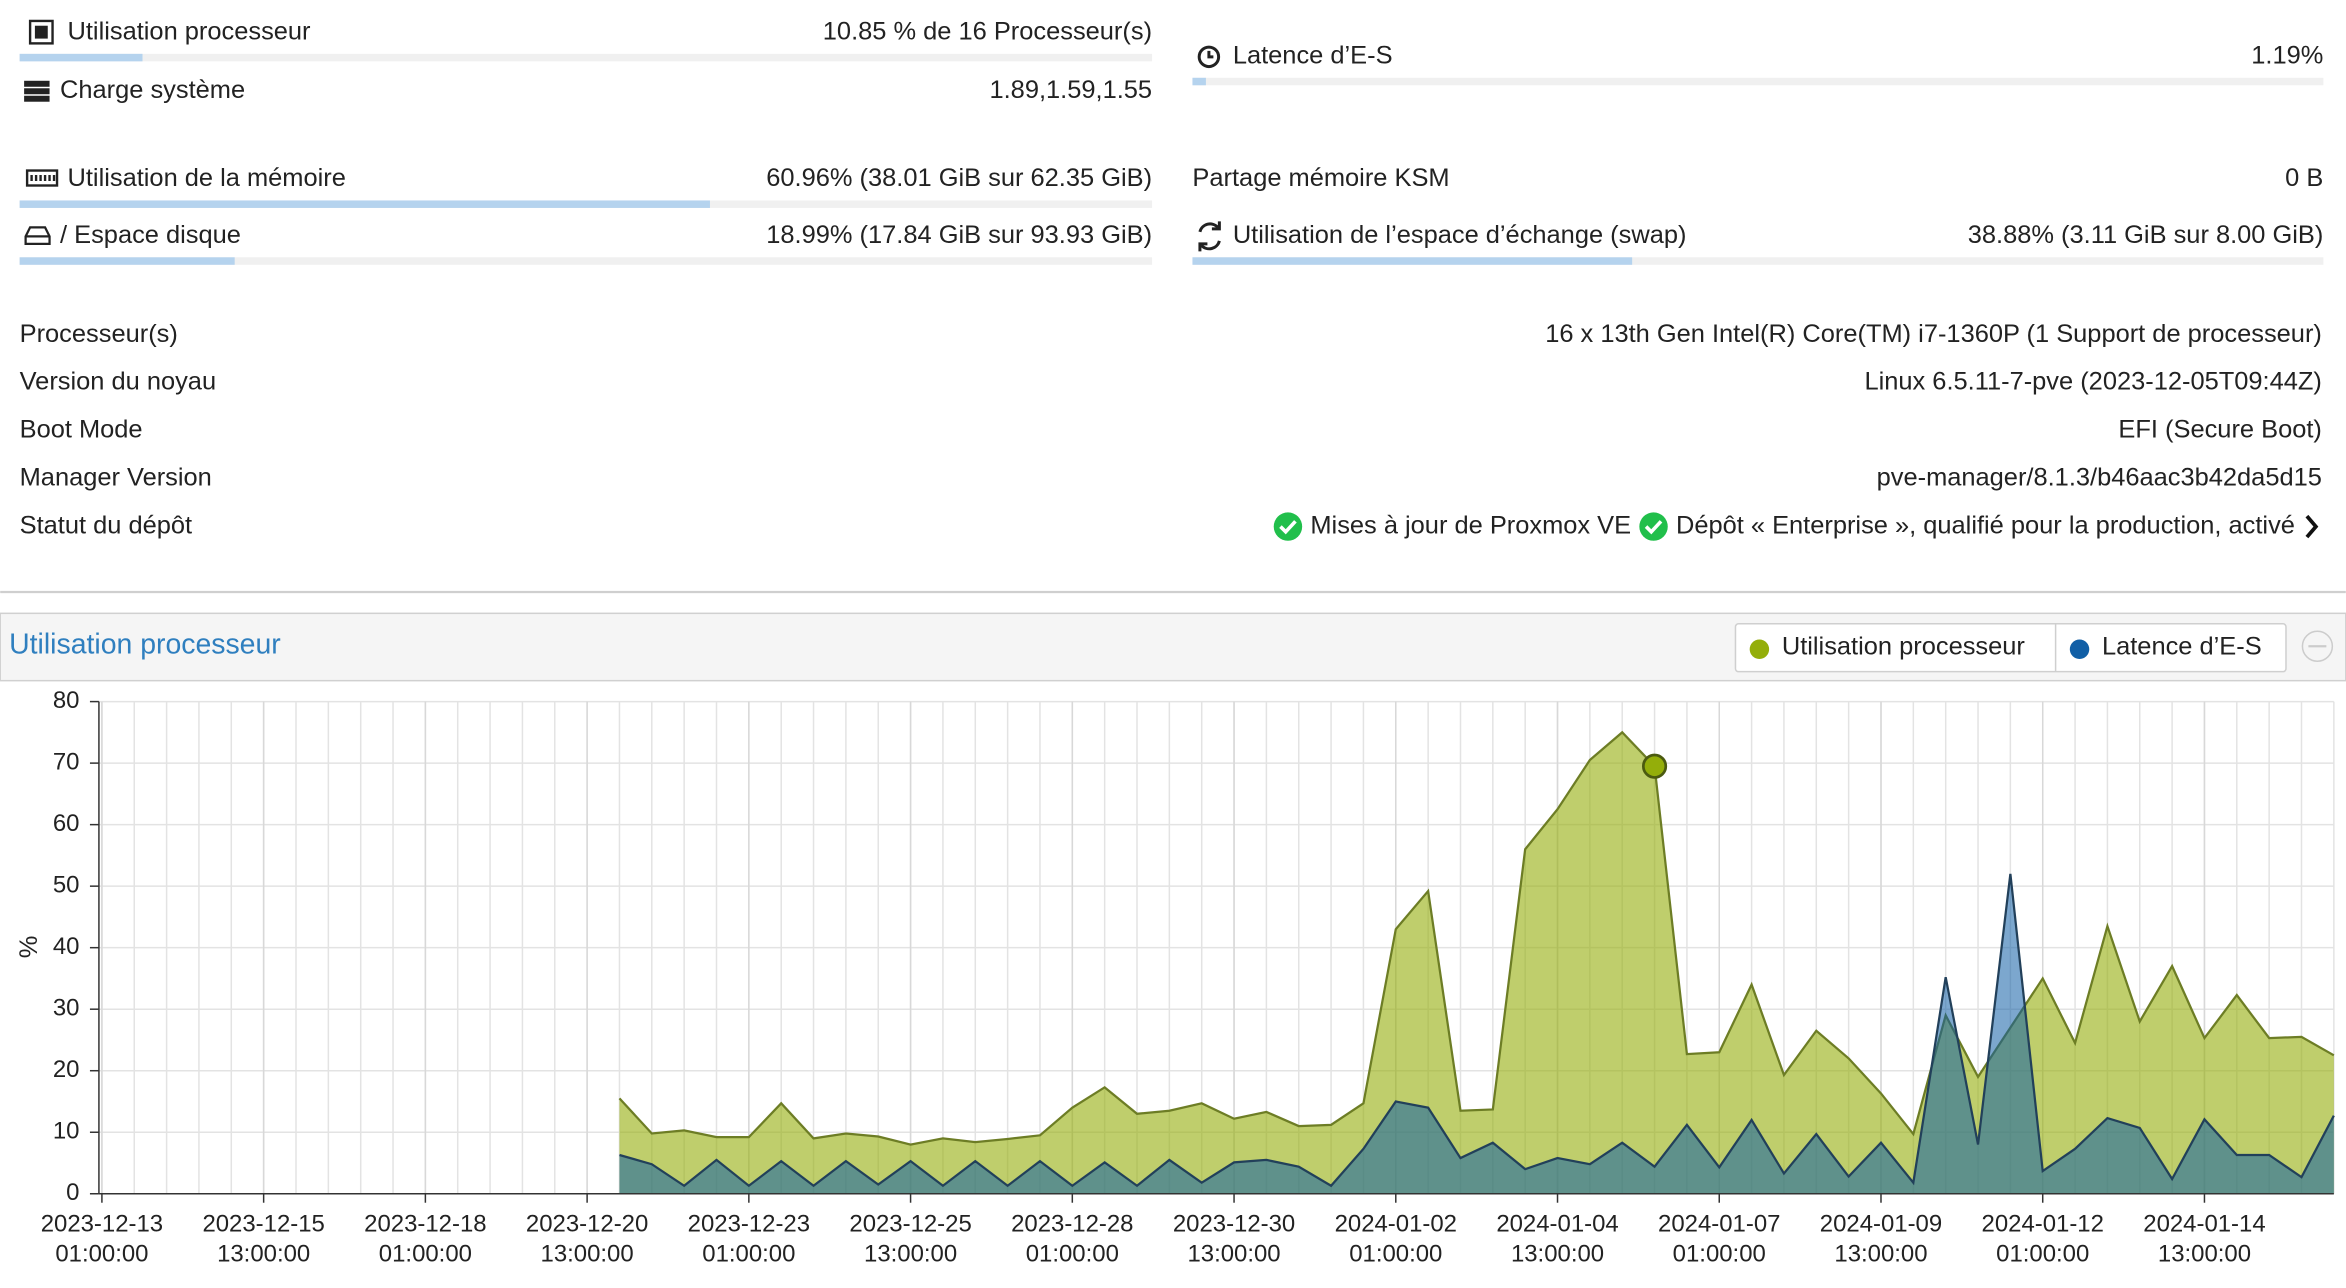  I want to click on y-tick-label: 60, so click(66, 823).